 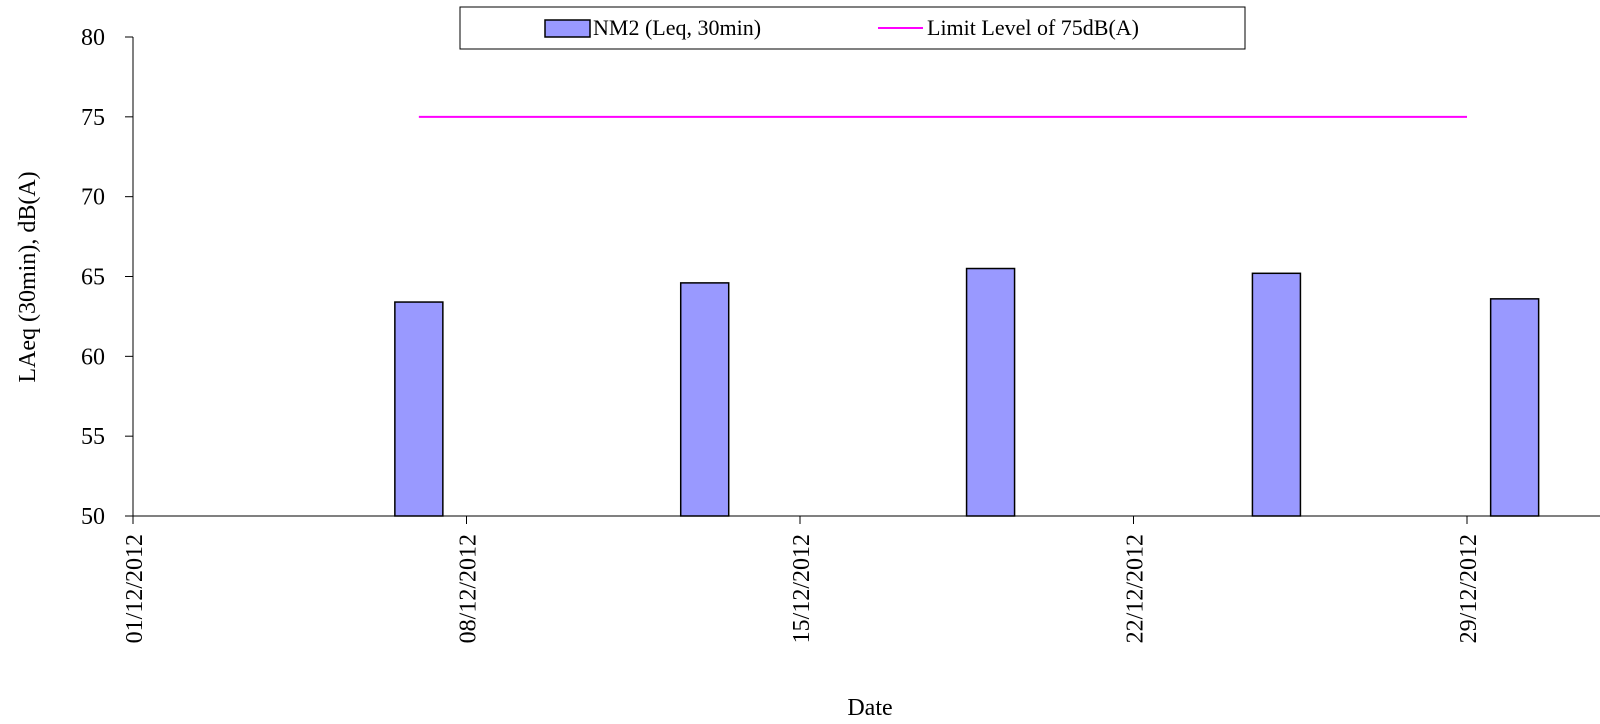 What do you see at coordinates (93, 198) in the screenshot?
I see `y-tick-label: 70` at bounding box center [93, 198].